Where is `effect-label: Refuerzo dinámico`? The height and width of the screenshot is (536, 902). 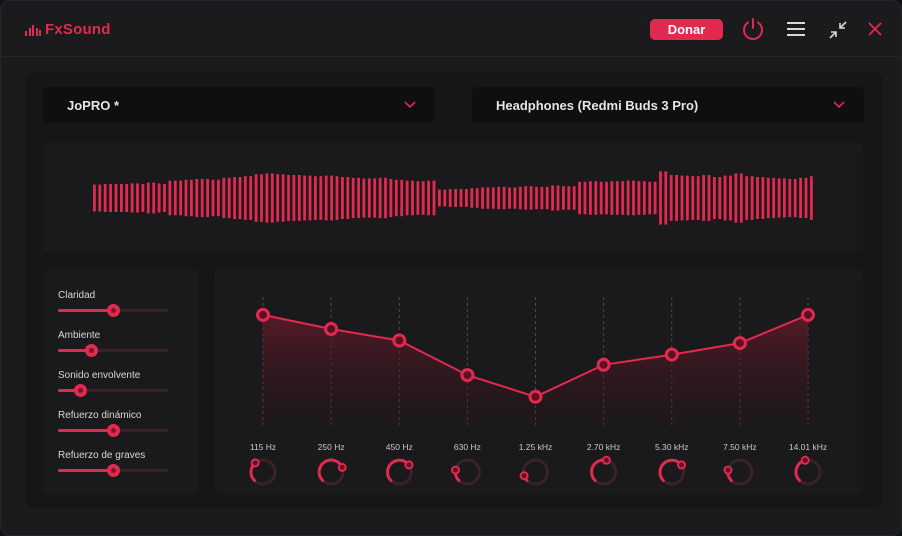
effect-label: Refuerzo dinámico is located at coordinates (100, 415).